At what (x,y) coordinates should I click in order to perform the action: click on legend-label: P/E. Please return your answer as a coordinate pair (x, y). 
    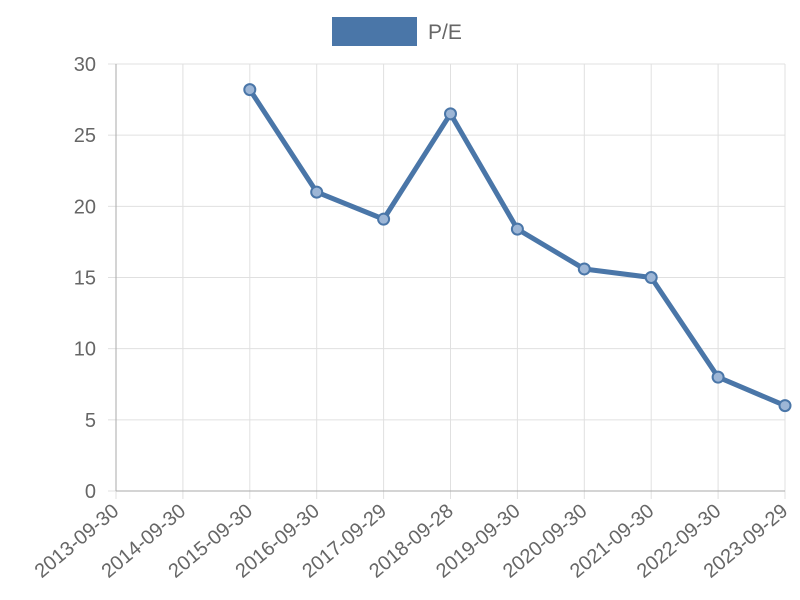
    Looking at the image, I should click on (445, 32).